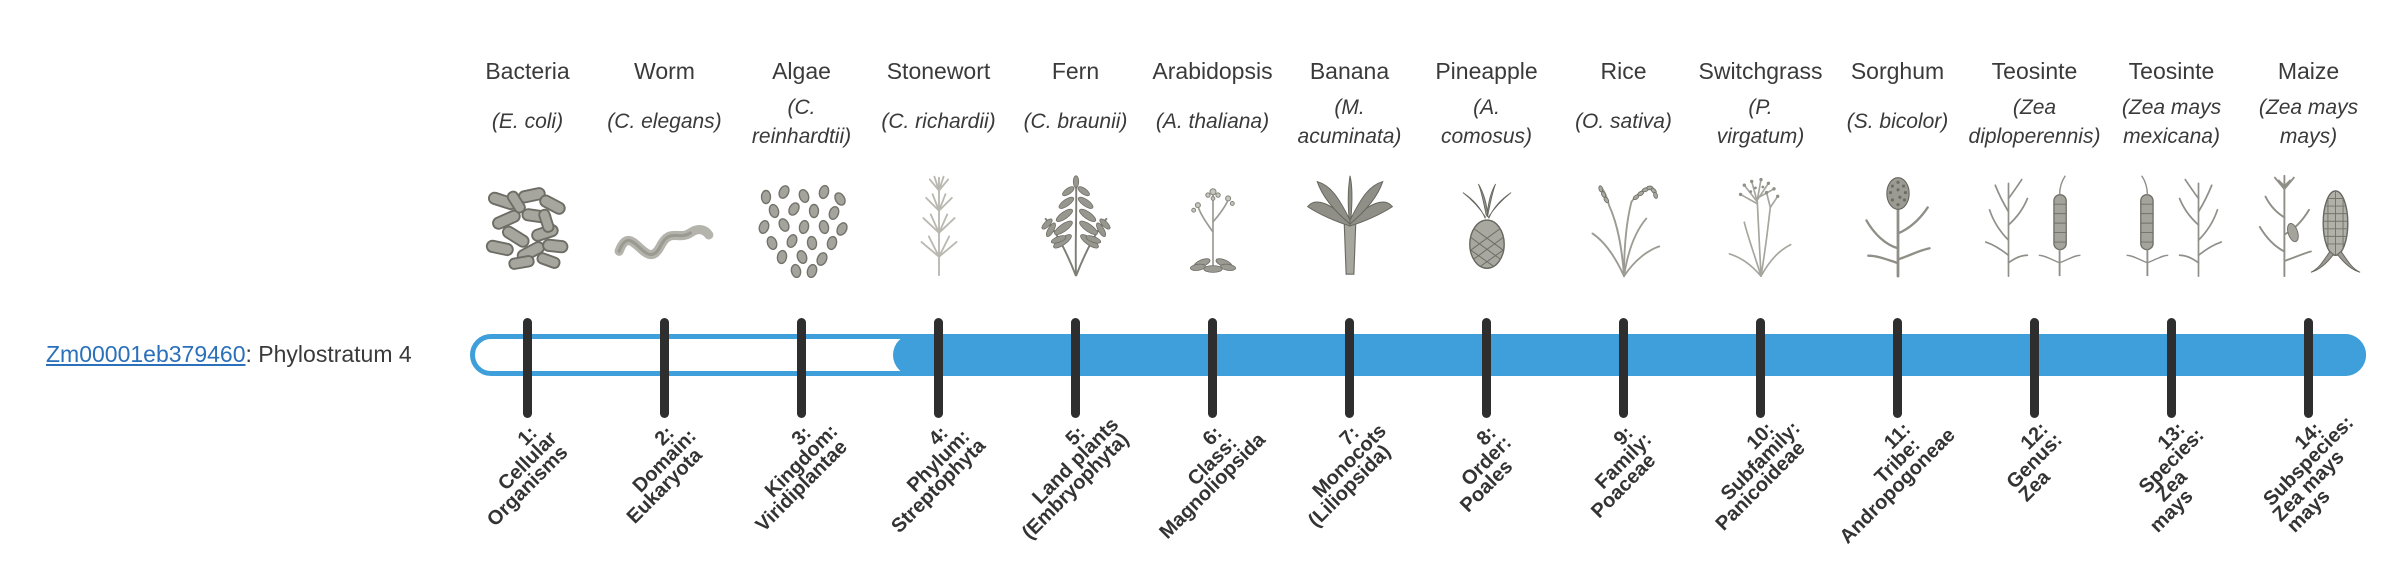  Describe the element at coordinates (801, 220) in the screenshot. I see `algae-icon` at that location.